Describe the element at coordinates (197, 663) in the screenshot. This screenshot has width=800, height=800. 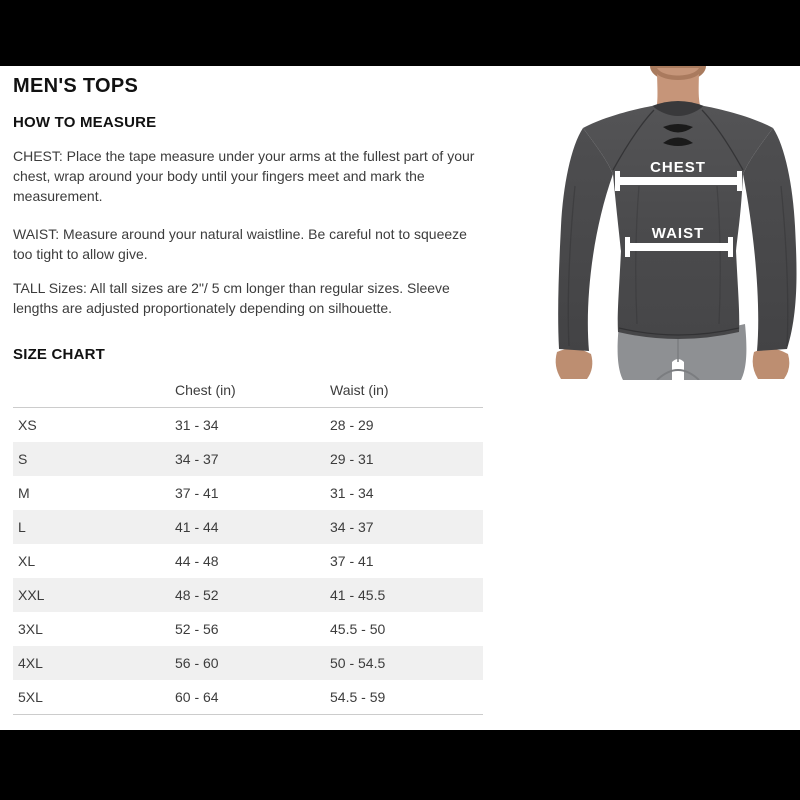
I see `chest-cell: 56 - 60` at that location.